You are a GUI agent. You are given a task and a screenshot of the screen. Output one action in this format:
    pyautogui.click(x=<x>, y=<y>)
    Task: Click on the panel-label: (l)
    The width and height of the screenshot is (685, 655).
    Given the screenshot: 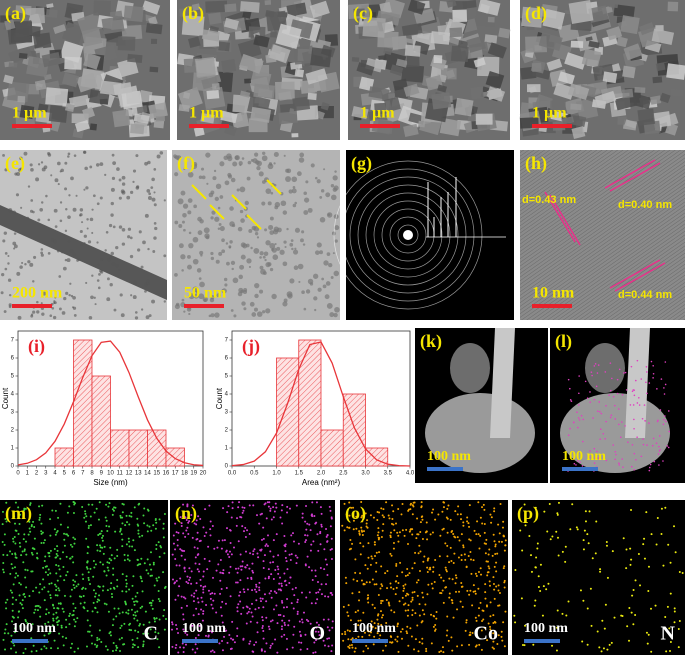 What is the action you would take?
    pyautogui.click(x=563, y=341)
    